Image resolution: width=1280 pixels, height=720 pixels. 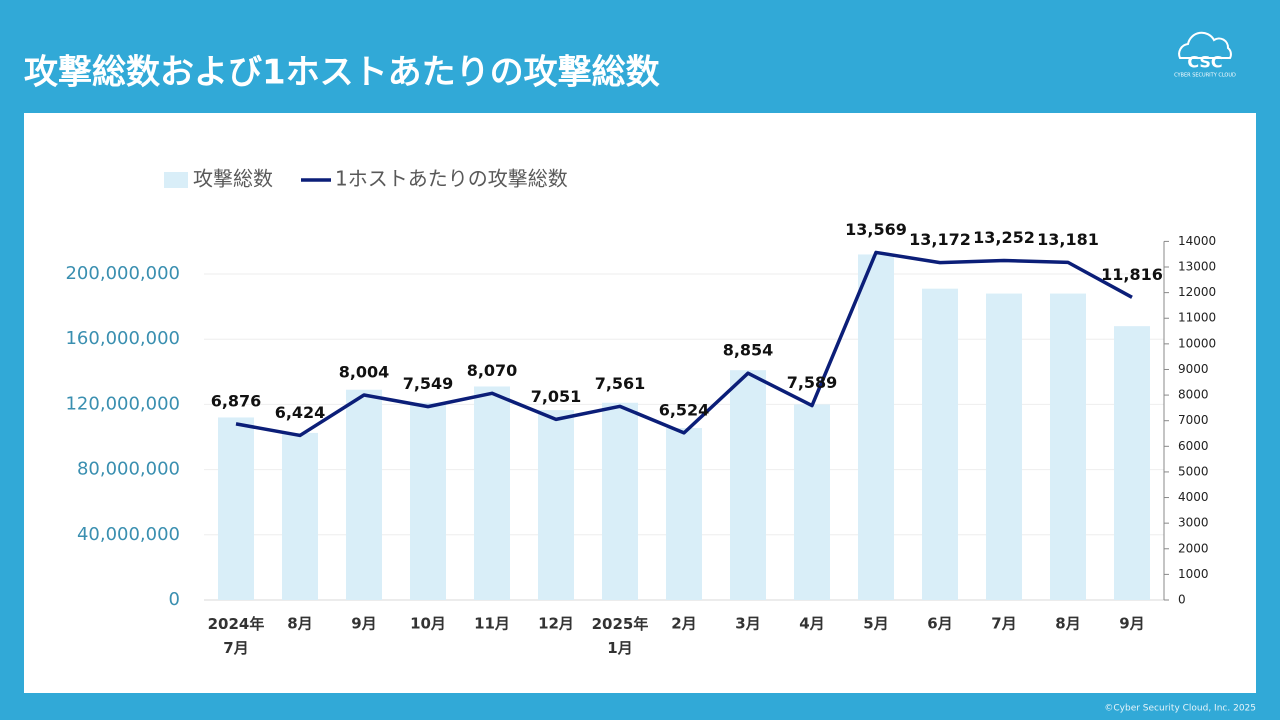 What do you see at coordinates (236, 400) in the screenshot?
I see `data-label: 6,876` at bounding box center [236, 400].